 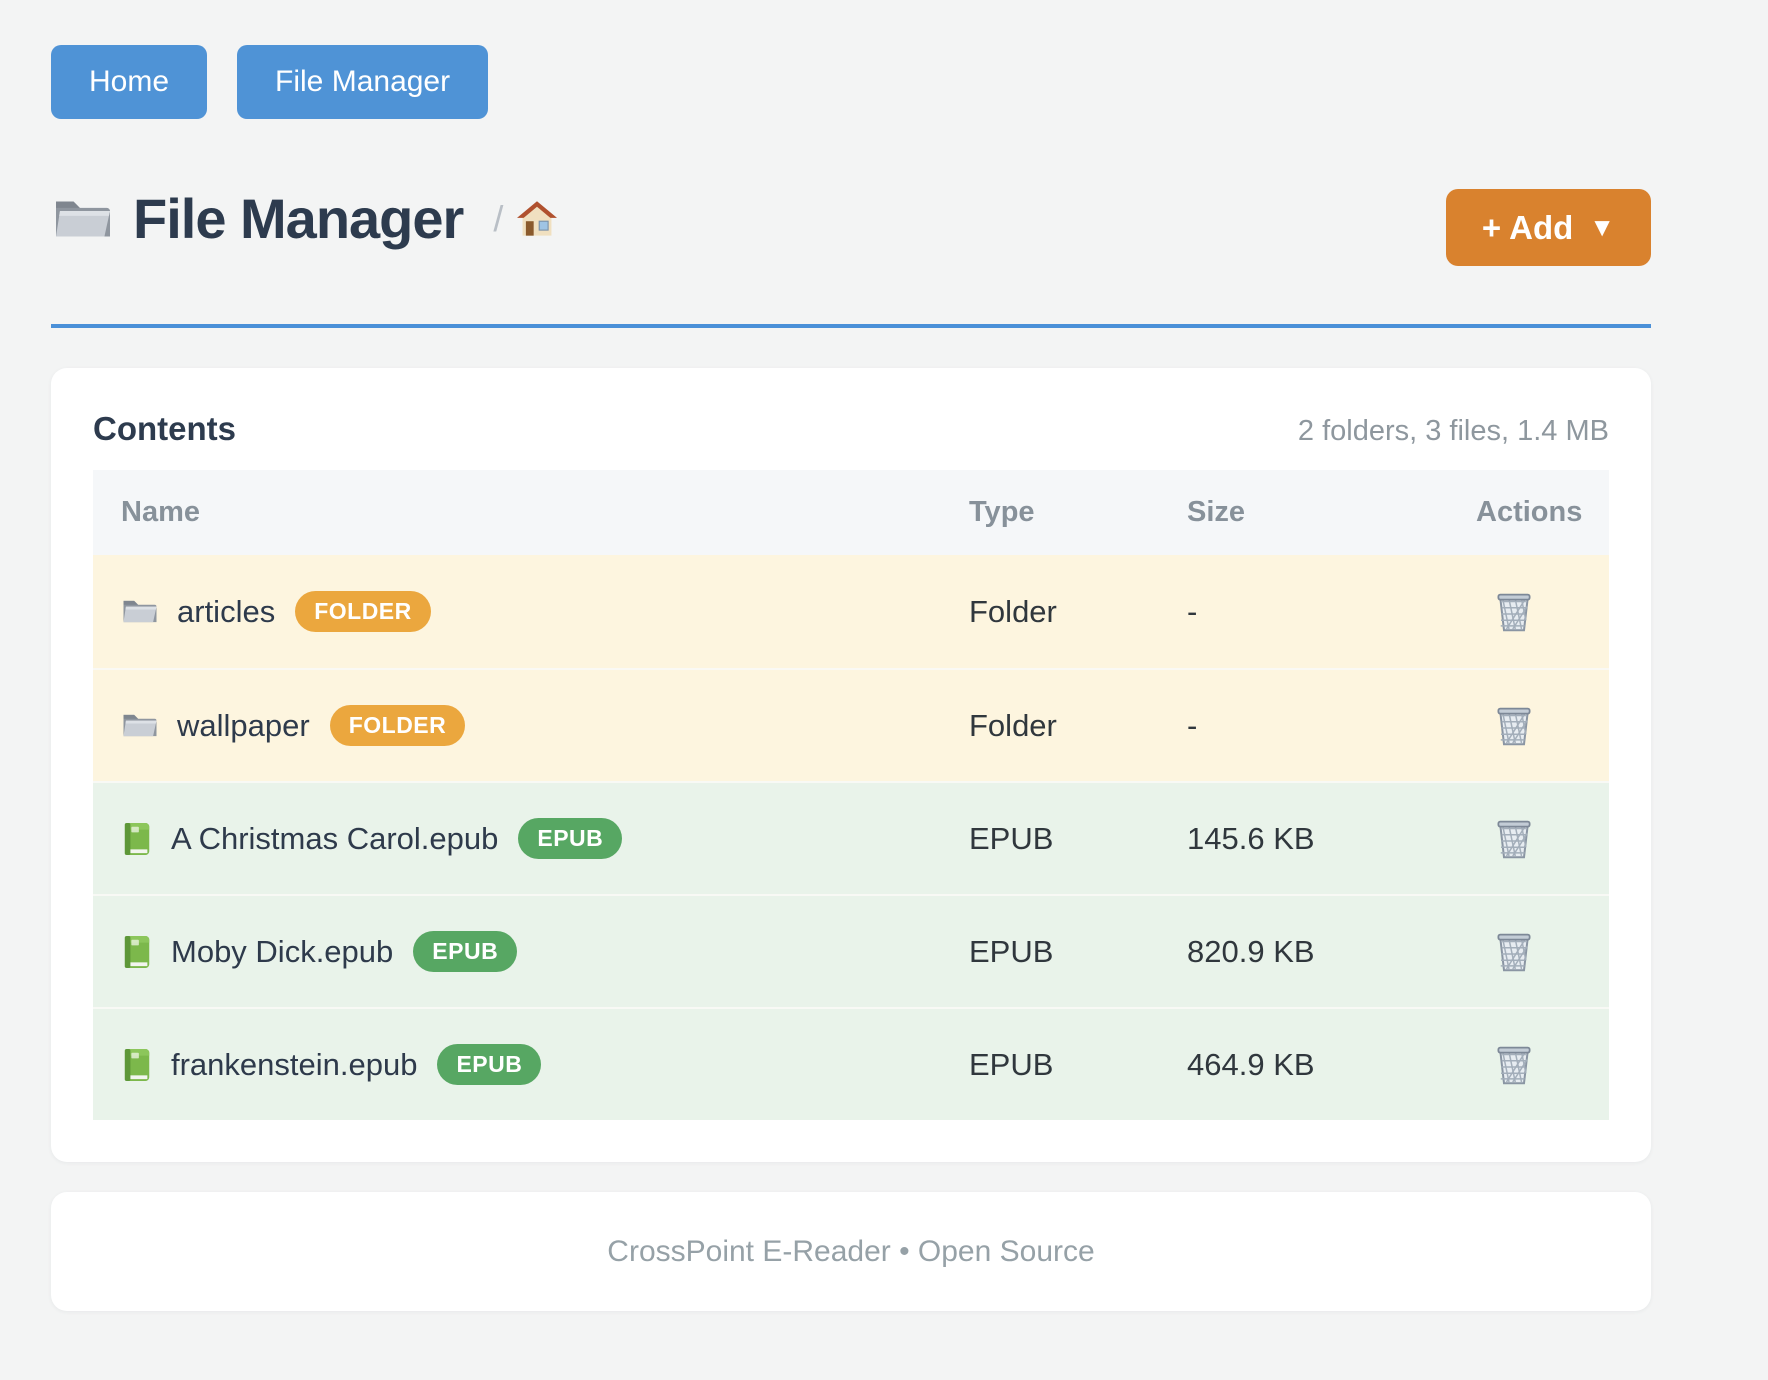 I want to click on item-size: 145.6 KB, so click(x=1251, y=838).